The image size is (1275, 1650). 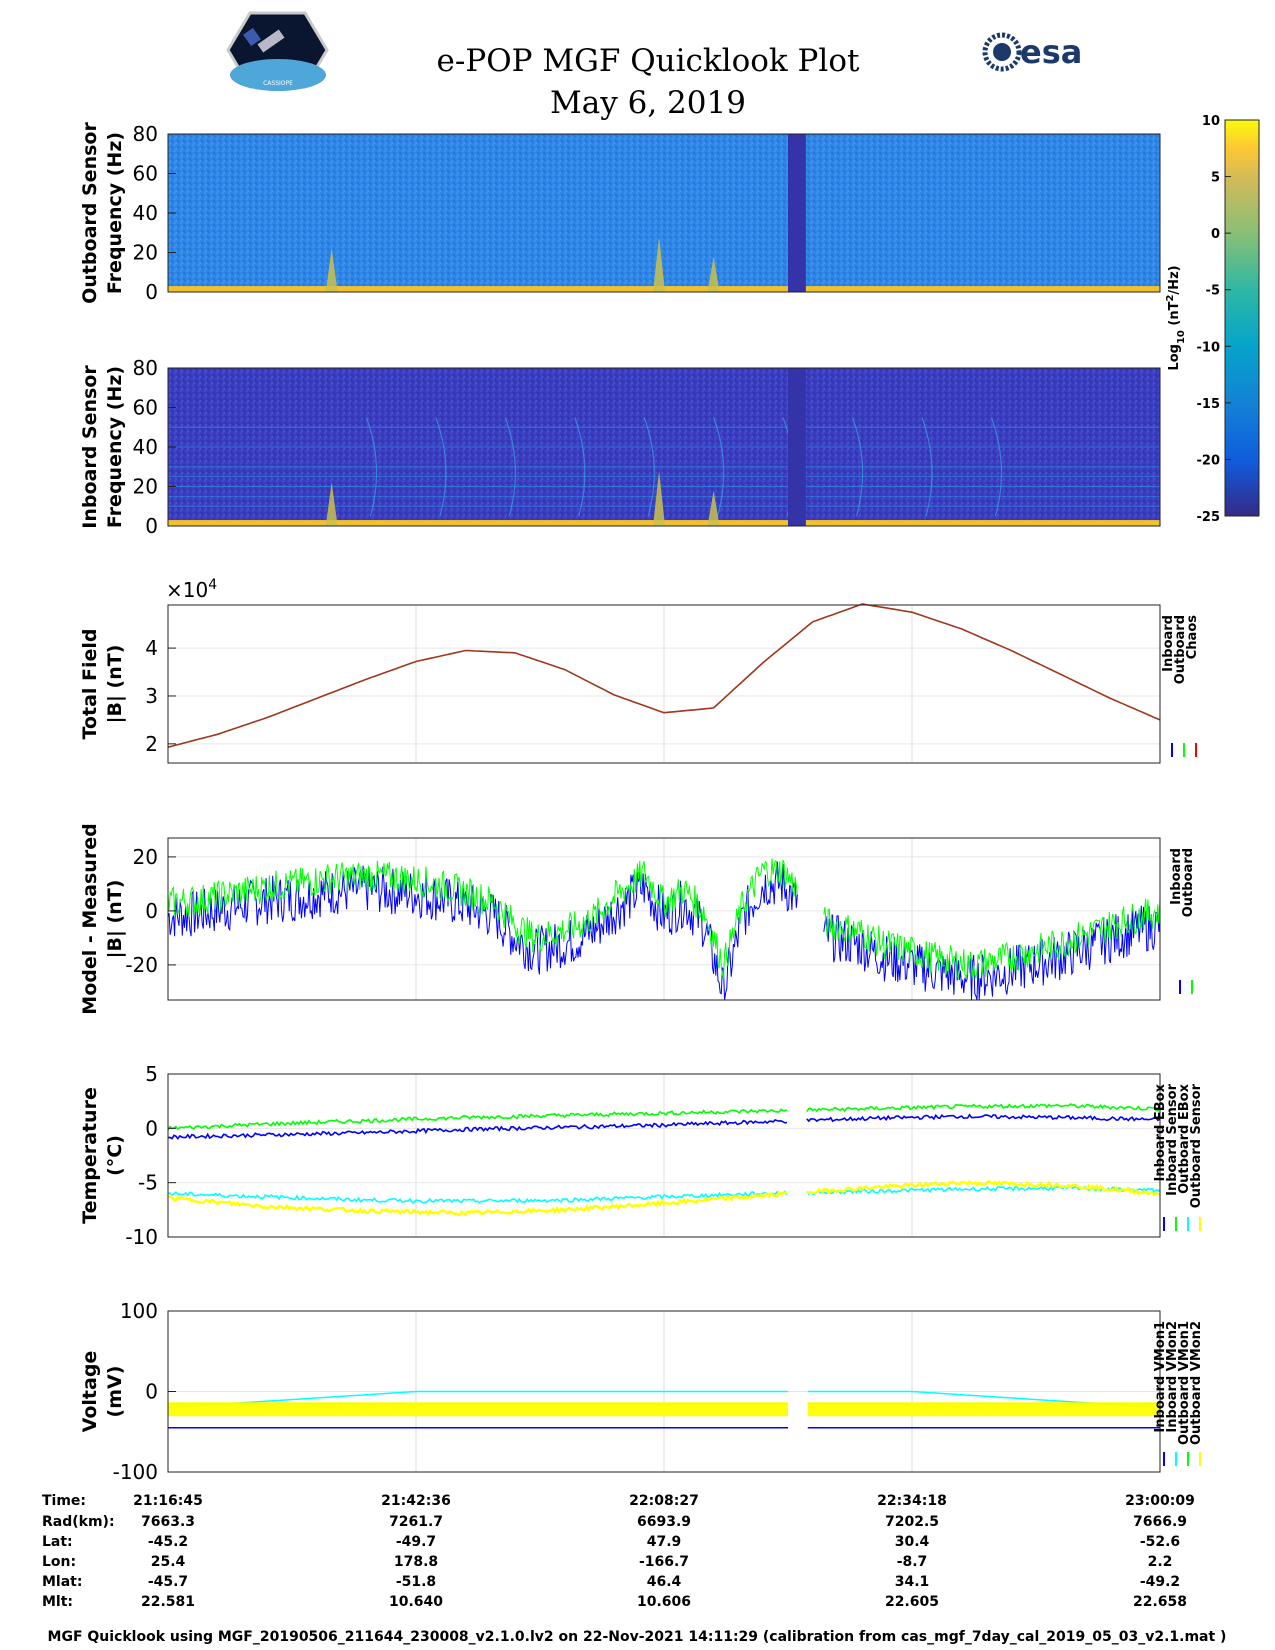 I want to click on left-logo: CASSIOPE, so click(x=277, y=51).